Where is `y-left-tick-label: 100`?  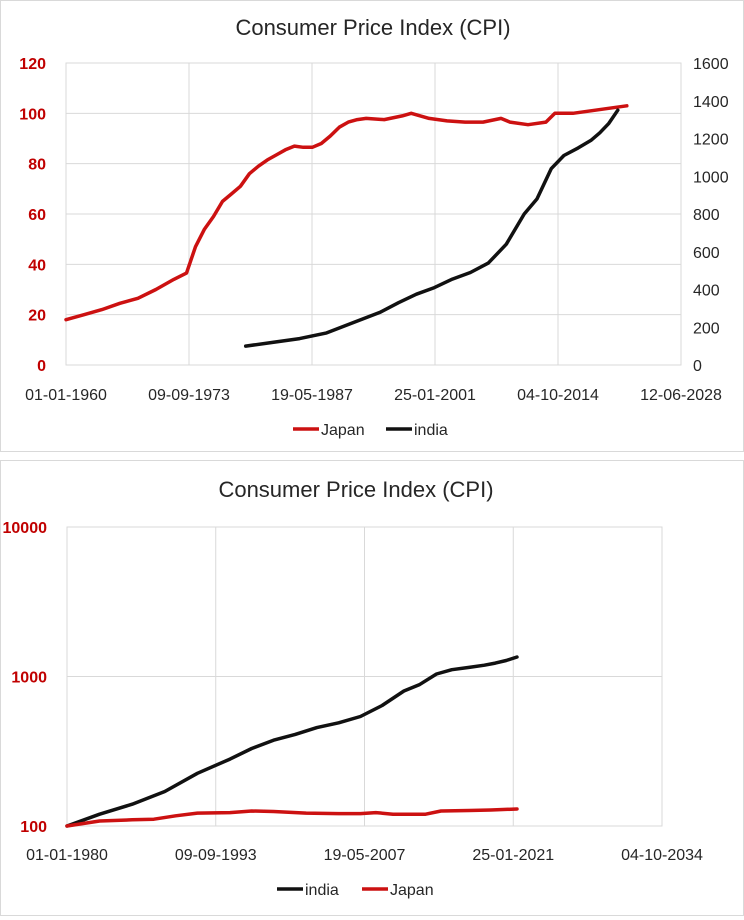 y-left-tick-label: 100 is located at coordinates (32, 114).